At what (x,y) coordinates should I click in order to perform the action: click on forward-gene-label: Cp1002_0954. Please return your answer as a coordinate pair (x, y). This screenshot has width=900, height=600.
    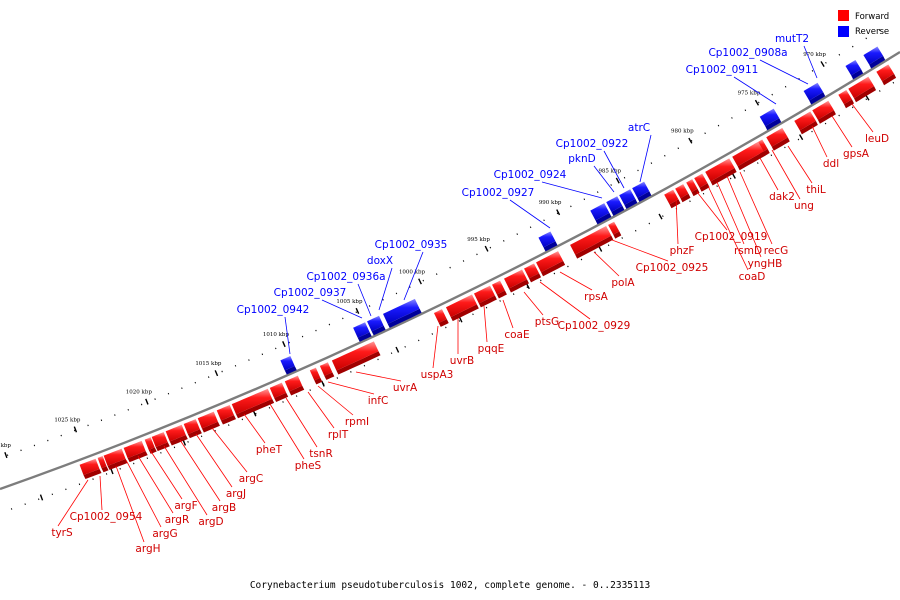
    Looking at the image, I should click on (106, 517).